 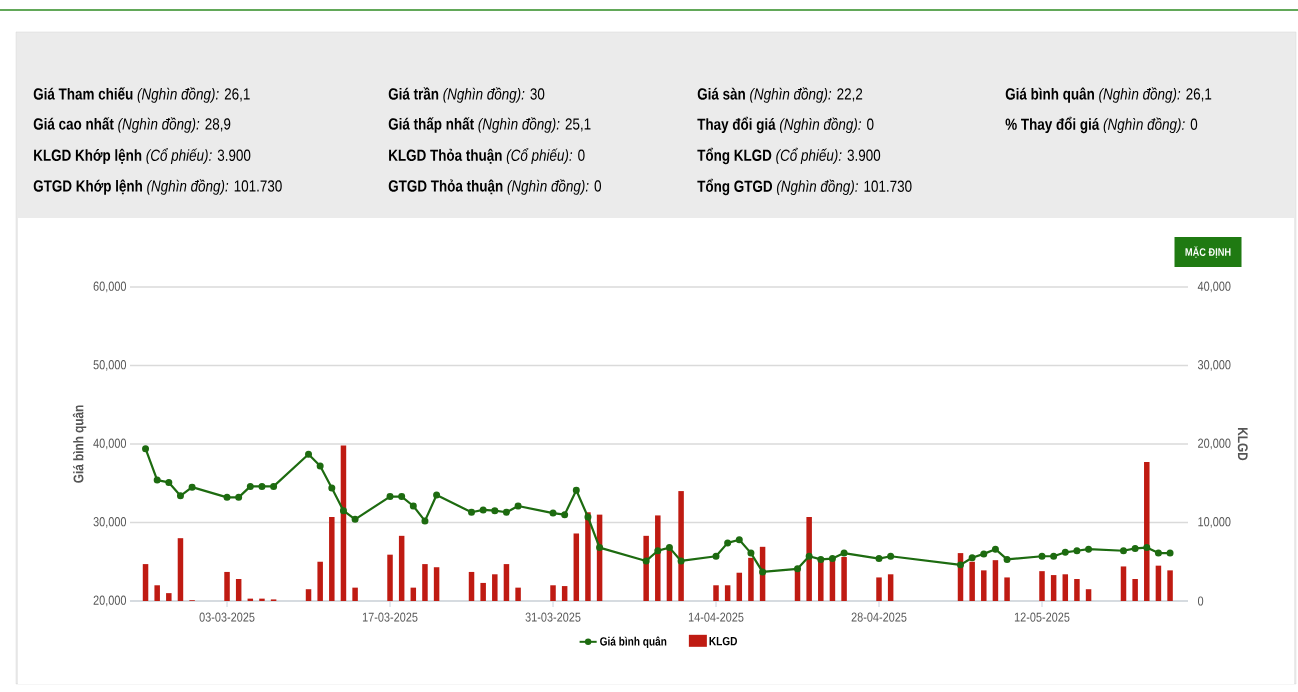 I want to click on text: MẶC ĐỊNH, so click(x=1208, y=252).